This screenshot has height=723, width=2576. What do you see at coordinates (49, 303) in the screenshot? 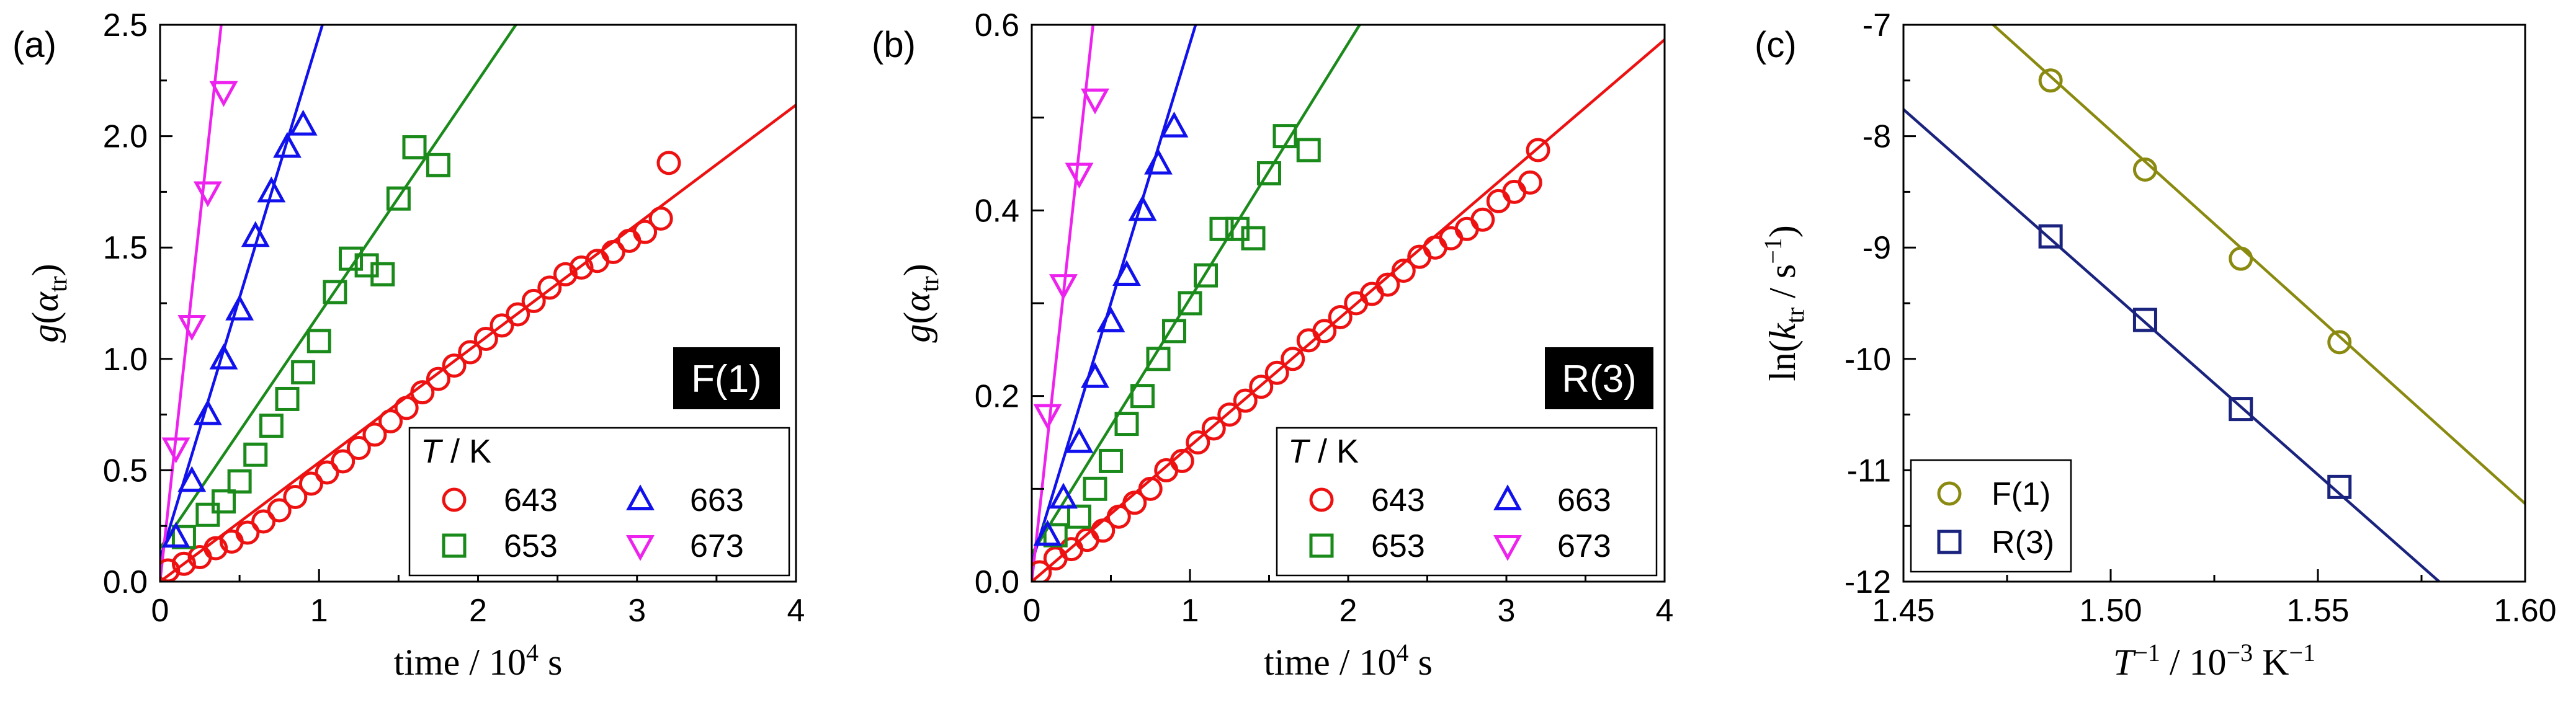
I see `y-axis-title: g(αtr)` at bounding box center [49, 303].